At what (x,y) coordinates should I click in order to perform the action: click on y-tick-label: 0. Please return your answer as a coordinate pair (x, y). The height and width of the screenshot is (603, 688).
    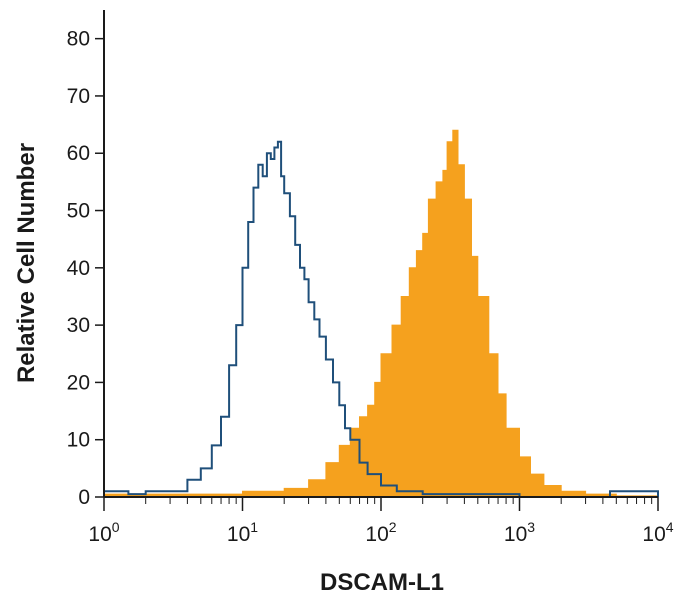
    Looking at the image, I should click on (84, 497).